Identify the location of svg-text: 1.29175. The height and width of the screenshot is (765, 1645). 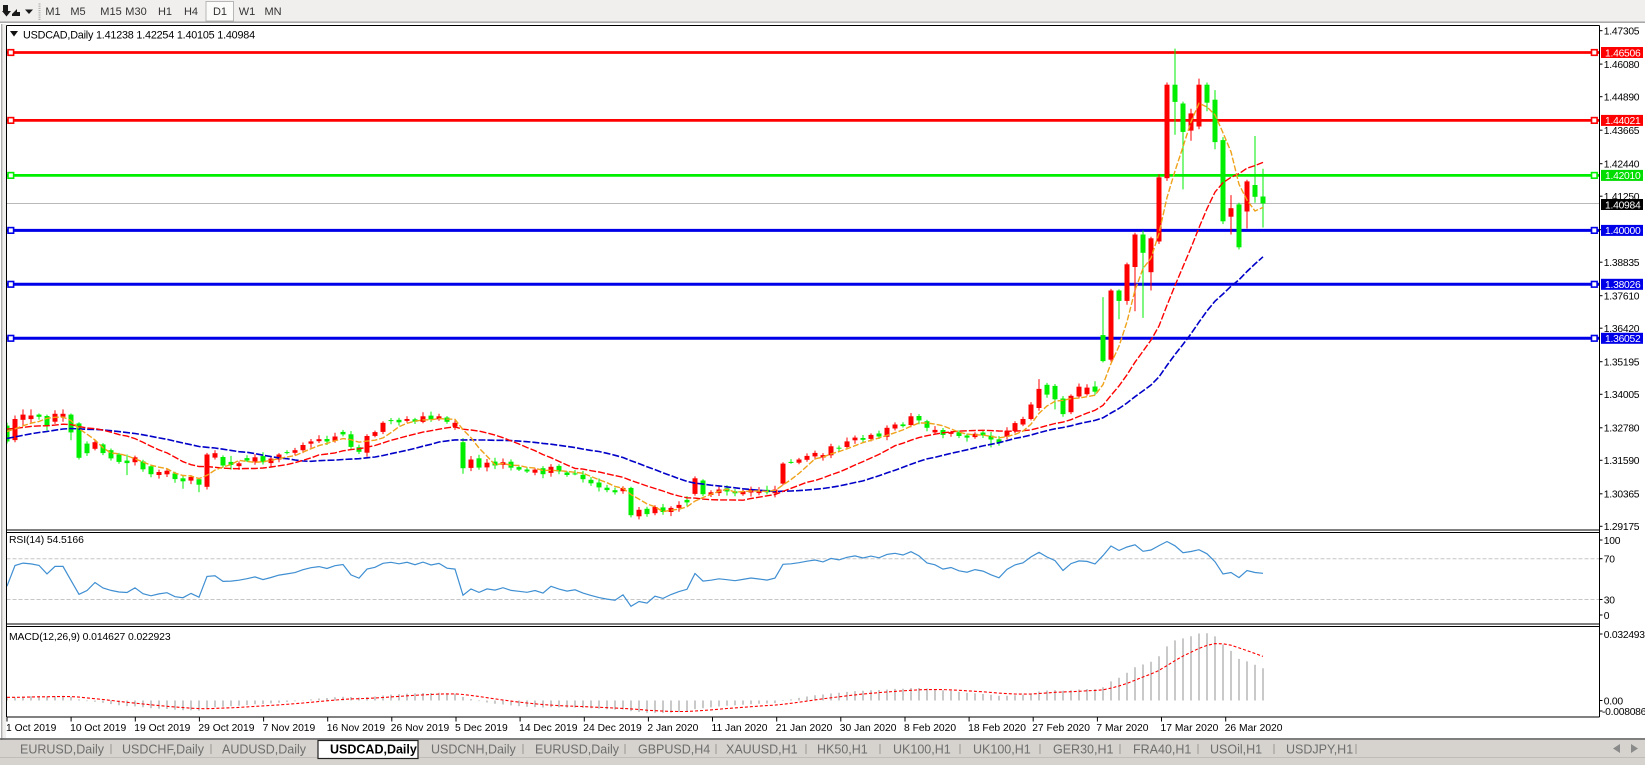
(1622, 527).